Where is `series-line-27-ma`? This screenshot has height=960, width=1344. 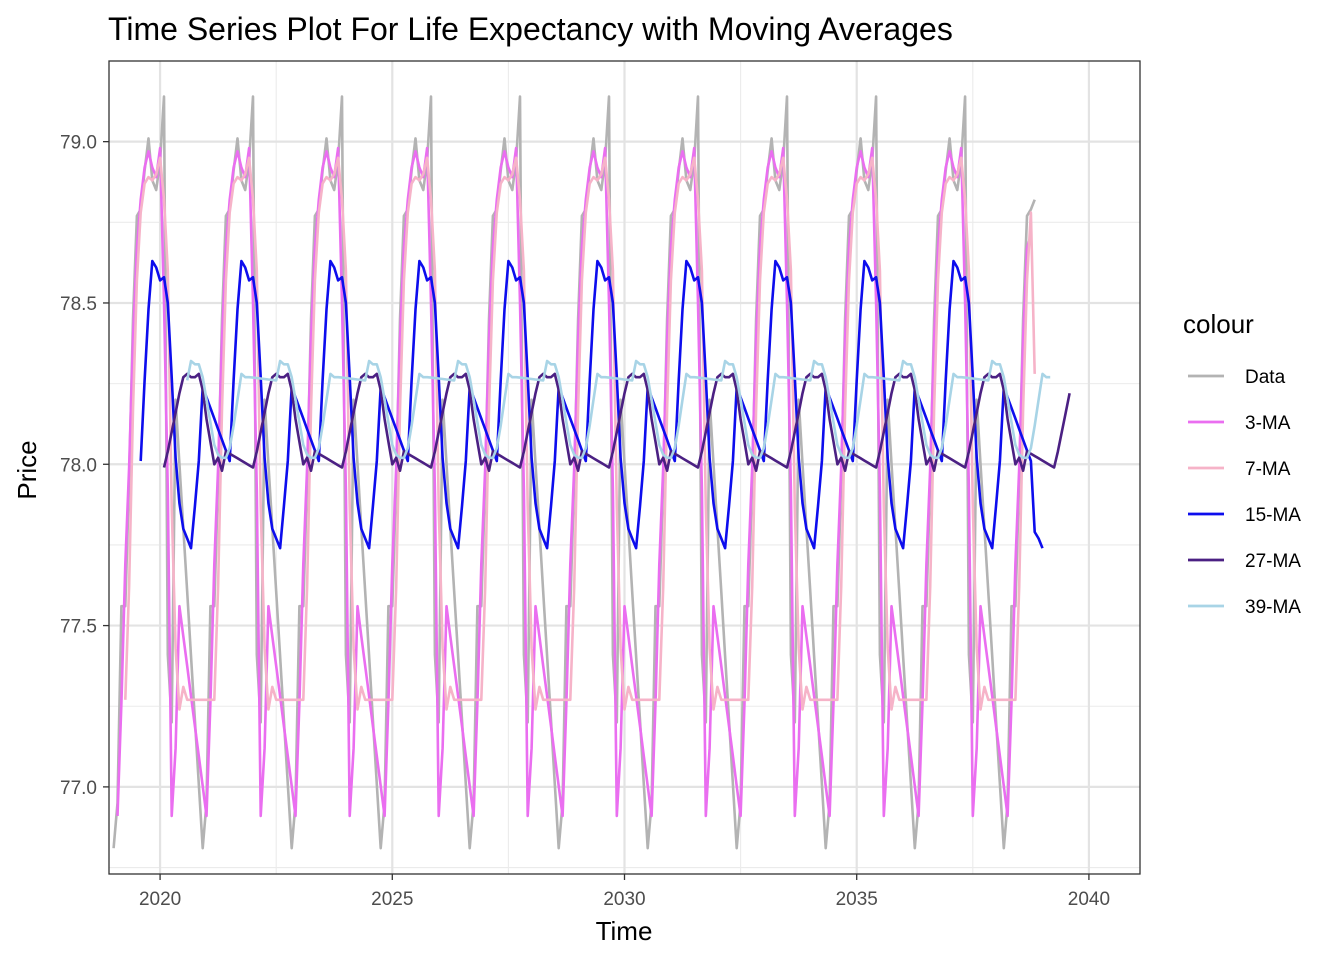
series-line-27-ma is located at coordinates (616, 422).